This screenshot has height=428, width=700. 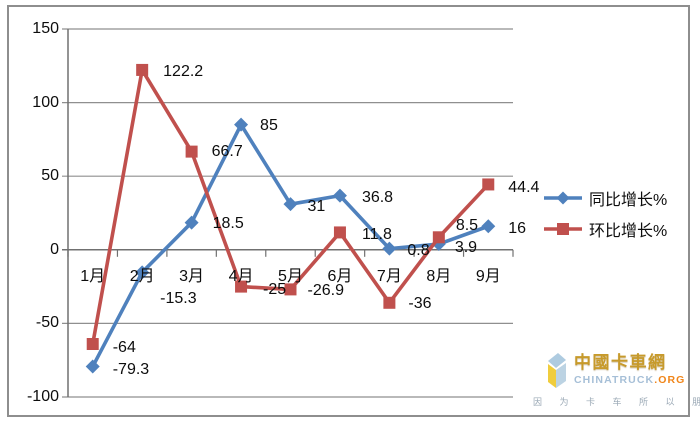 What do you see at coordinates (192, 276) in the screenshot?
I see `x-axis-label: 3月` at bounding box center [192, 276].